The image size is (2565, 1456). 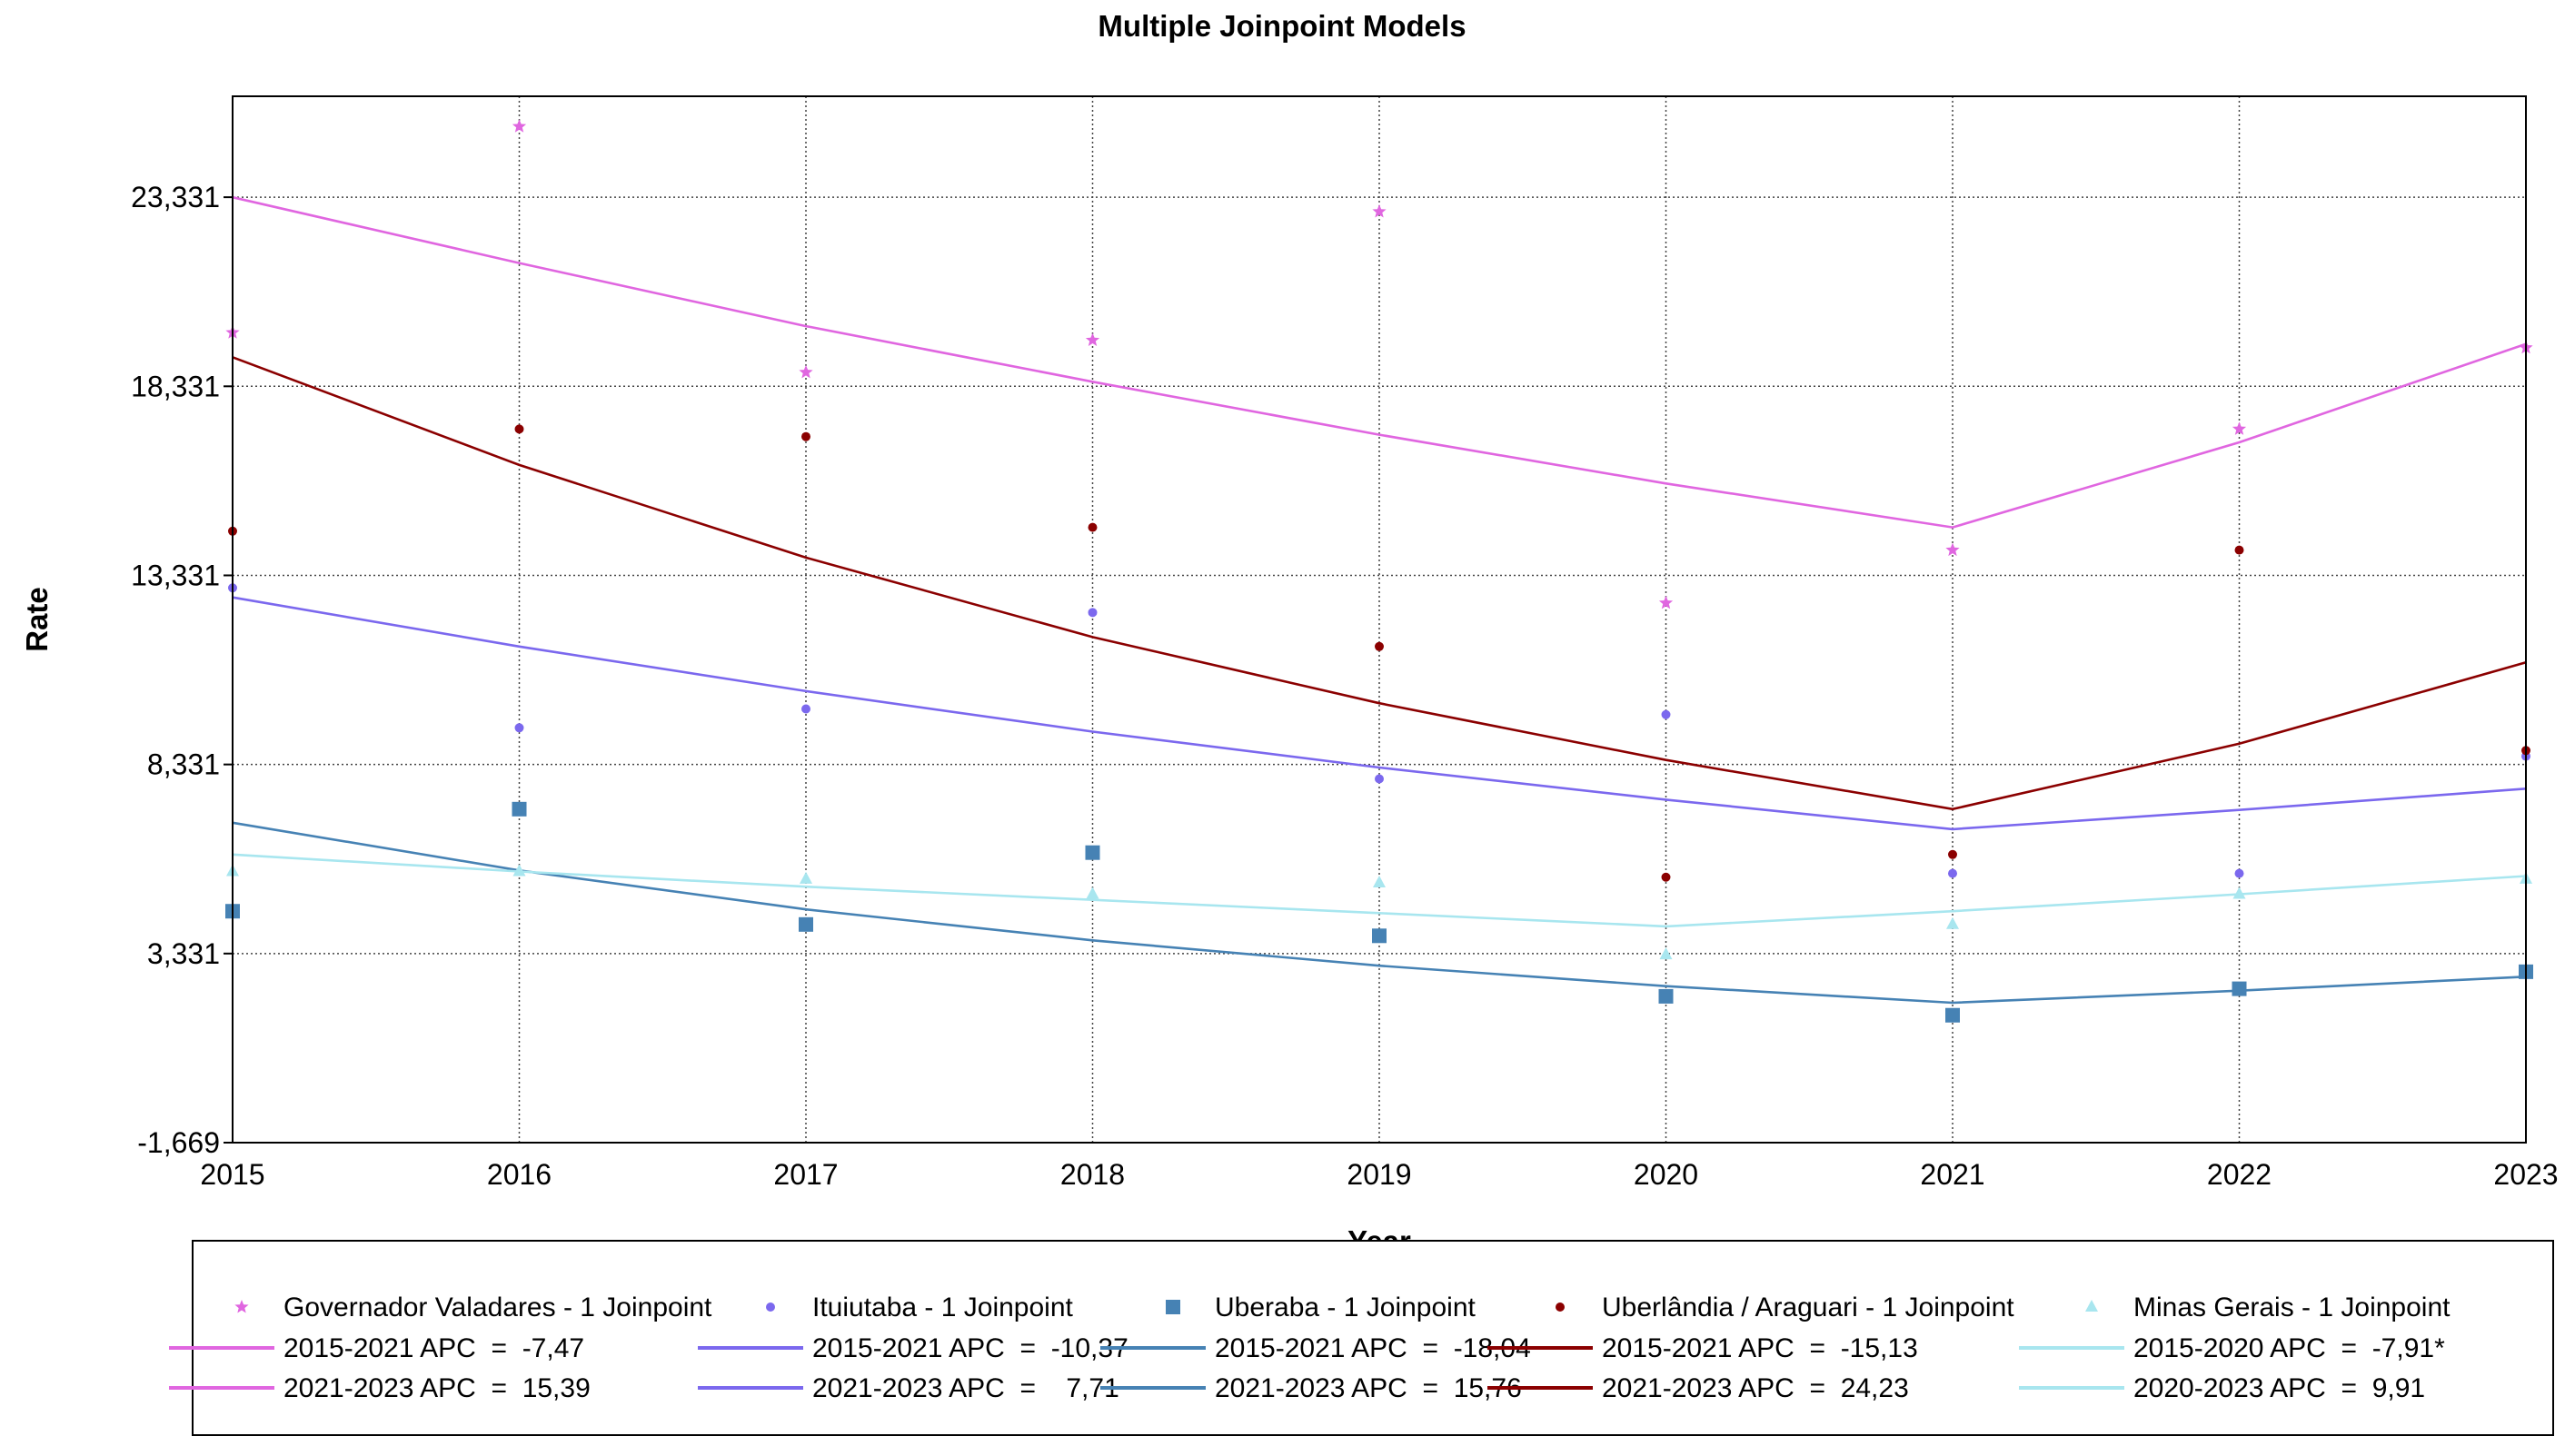 What do you see at coordinates (497, 1308) in the screenshot?
I see `legend-series-name: Governador Valadares - 1 Joinpoint` at bounding box center [497, 1308].